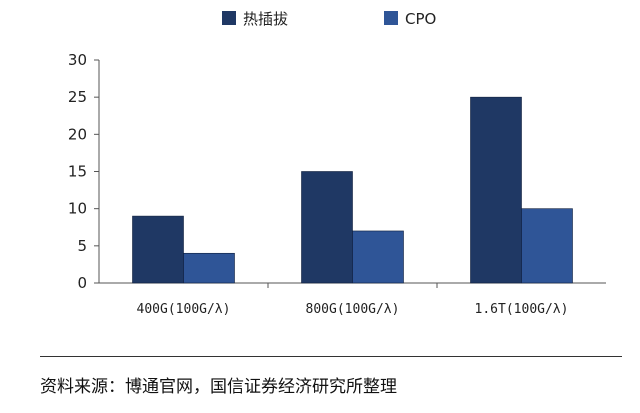 This screenshot has width=640, height=413. Describe the element at coordinates (77, 172) in the screenshot. I see `y-tick-label: 15` at that location.